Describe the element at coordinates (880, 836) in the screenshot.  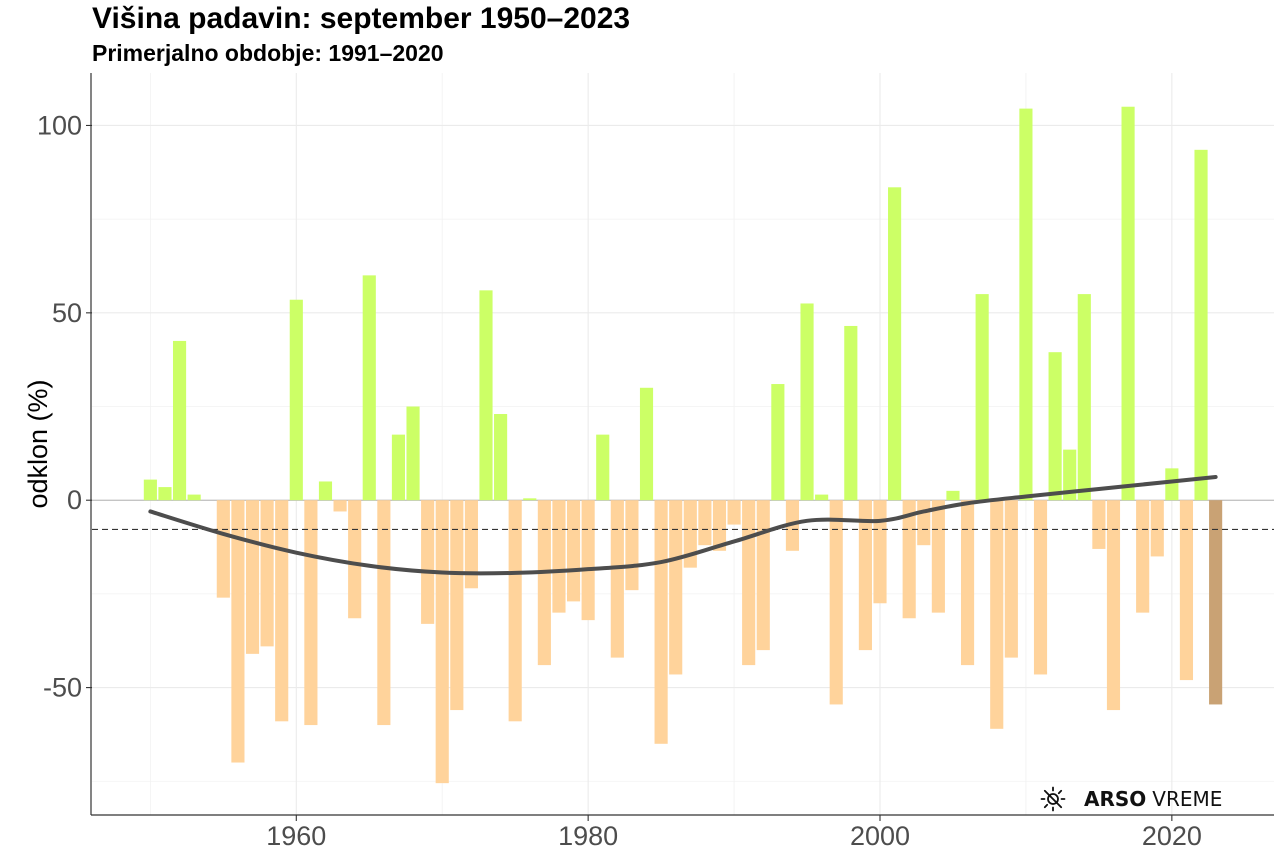
I see `x-tick-label: 2000` at that location.